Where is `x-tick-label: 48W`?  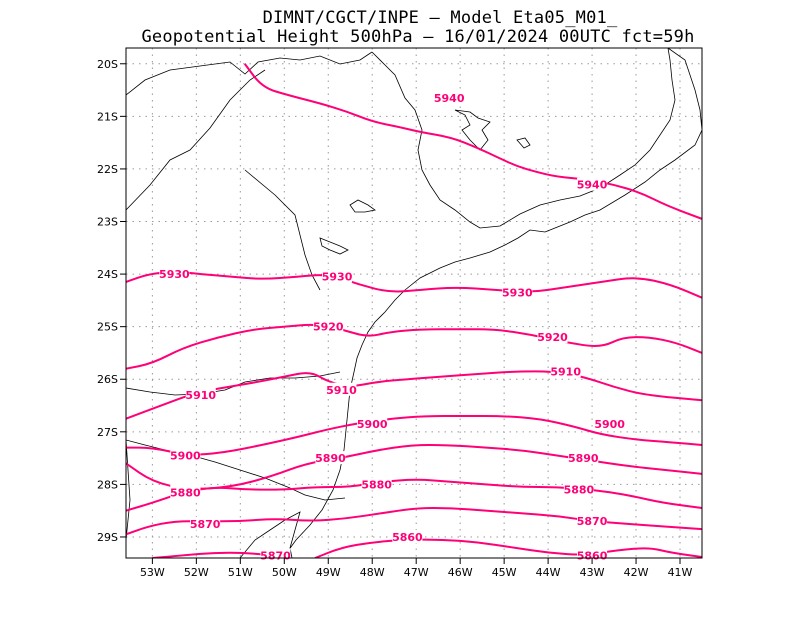 x-tick-label: 48W is located at coordinates (372, 572).